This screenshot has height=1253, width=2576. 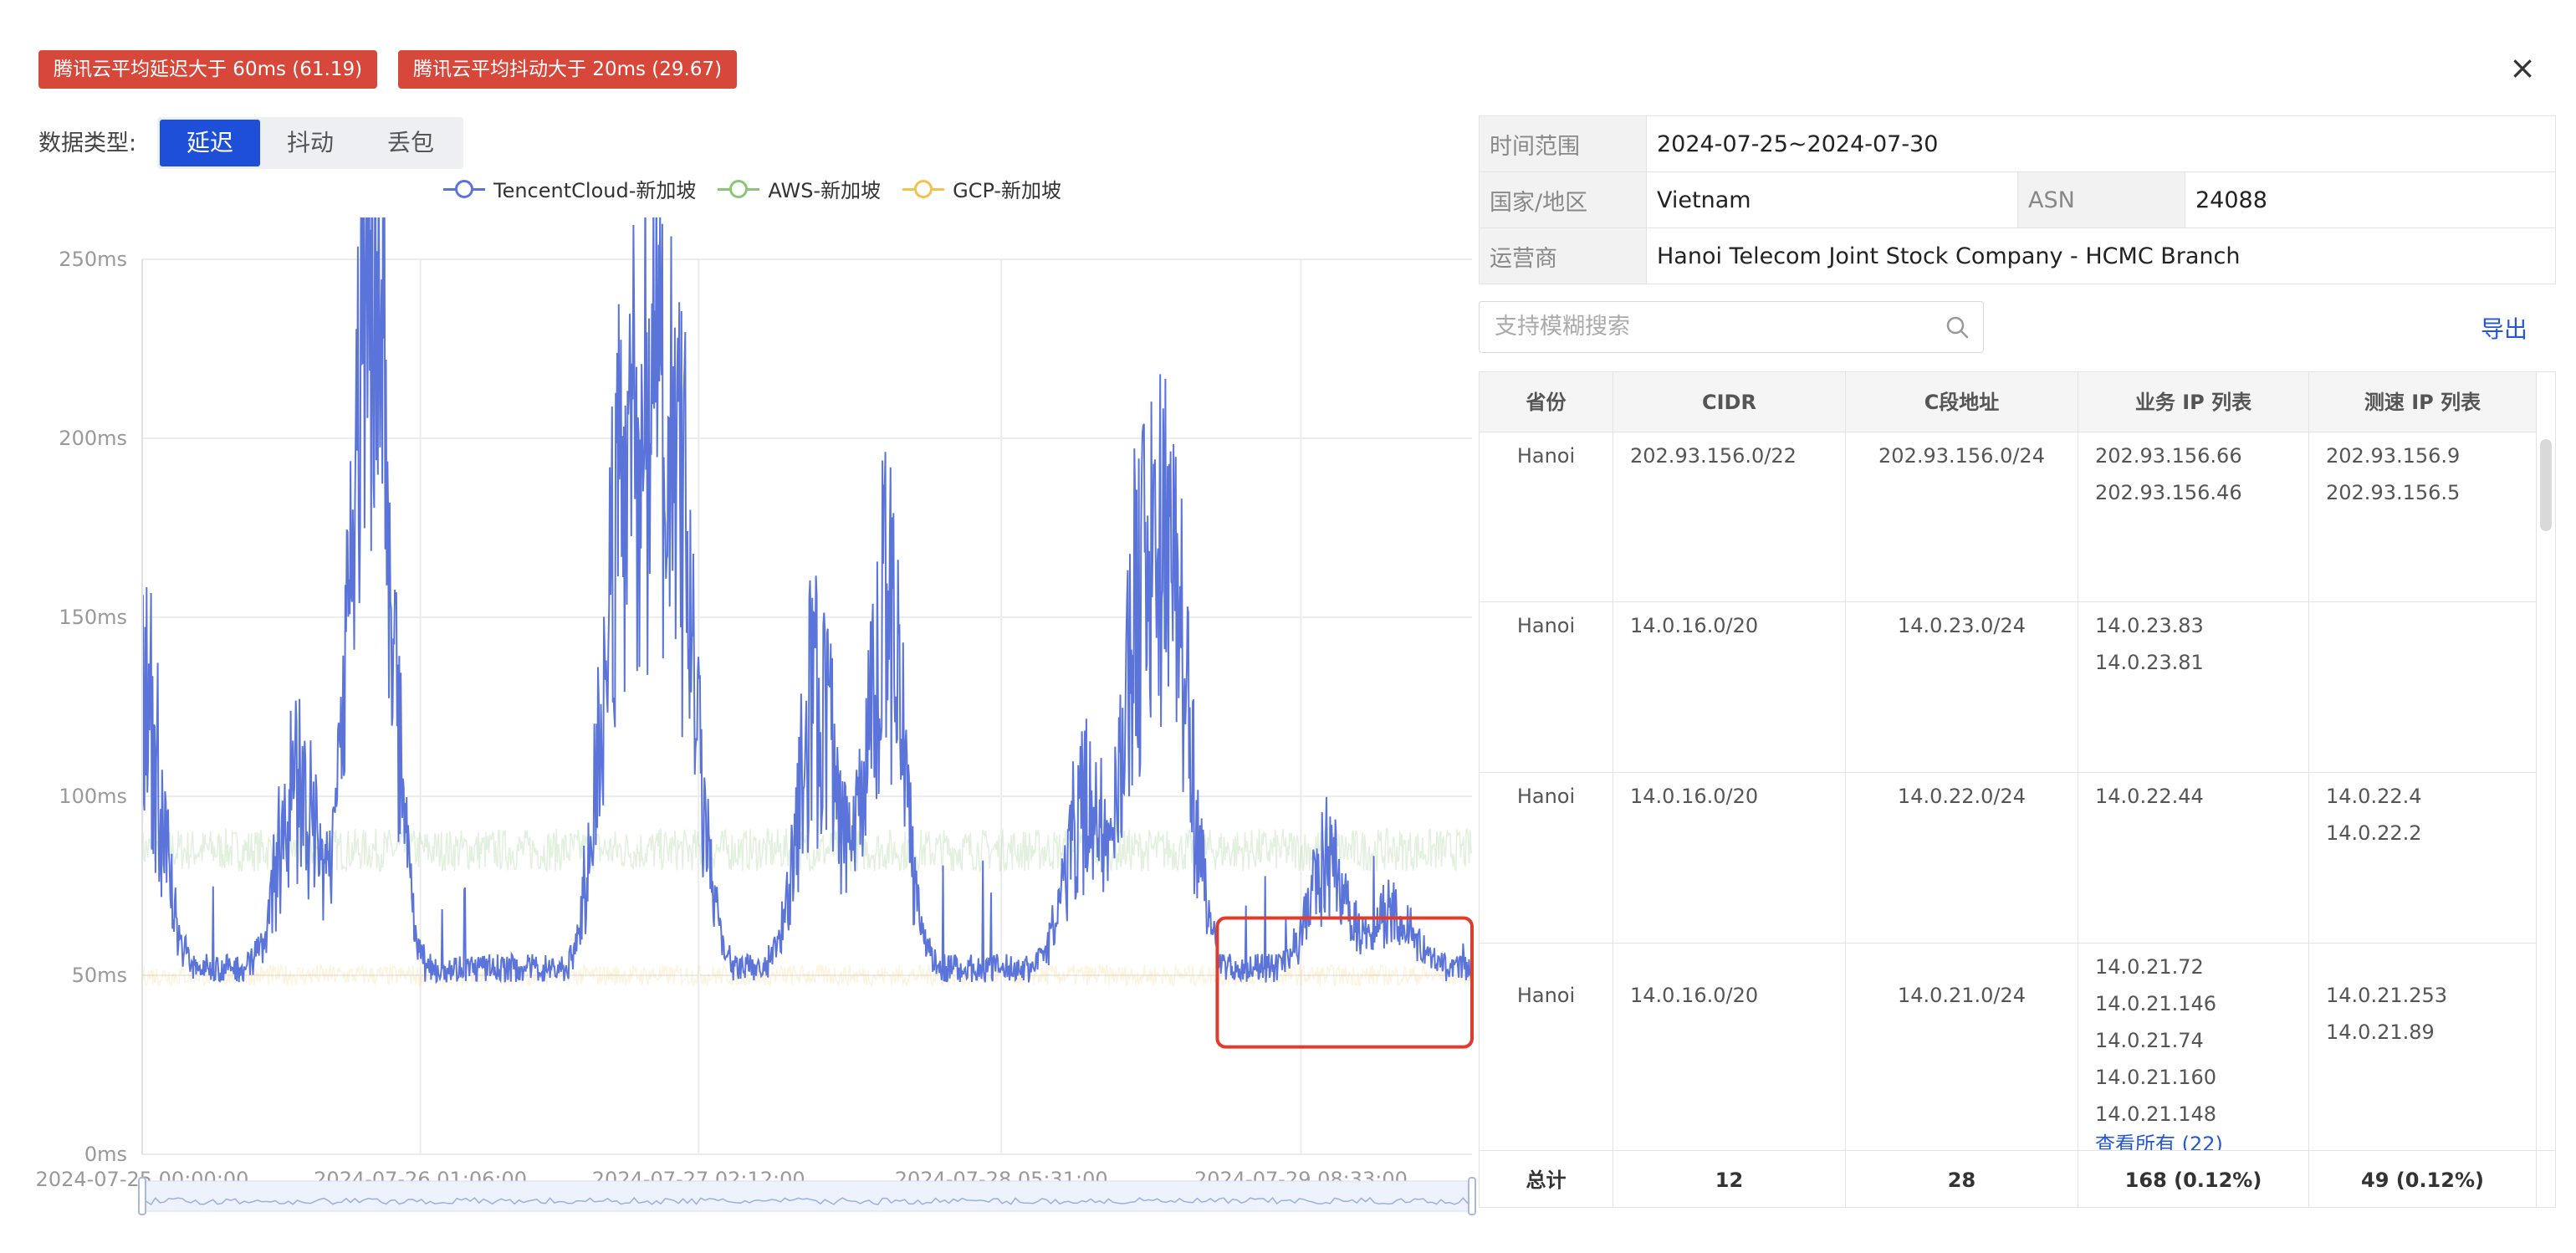 What do you see at coordinates (568, 69) in the screenshot?
I see `alert-badge-jitter: 腾讯云平均抖动大于 20ms (29.67)` at bounding box center [568, 69].